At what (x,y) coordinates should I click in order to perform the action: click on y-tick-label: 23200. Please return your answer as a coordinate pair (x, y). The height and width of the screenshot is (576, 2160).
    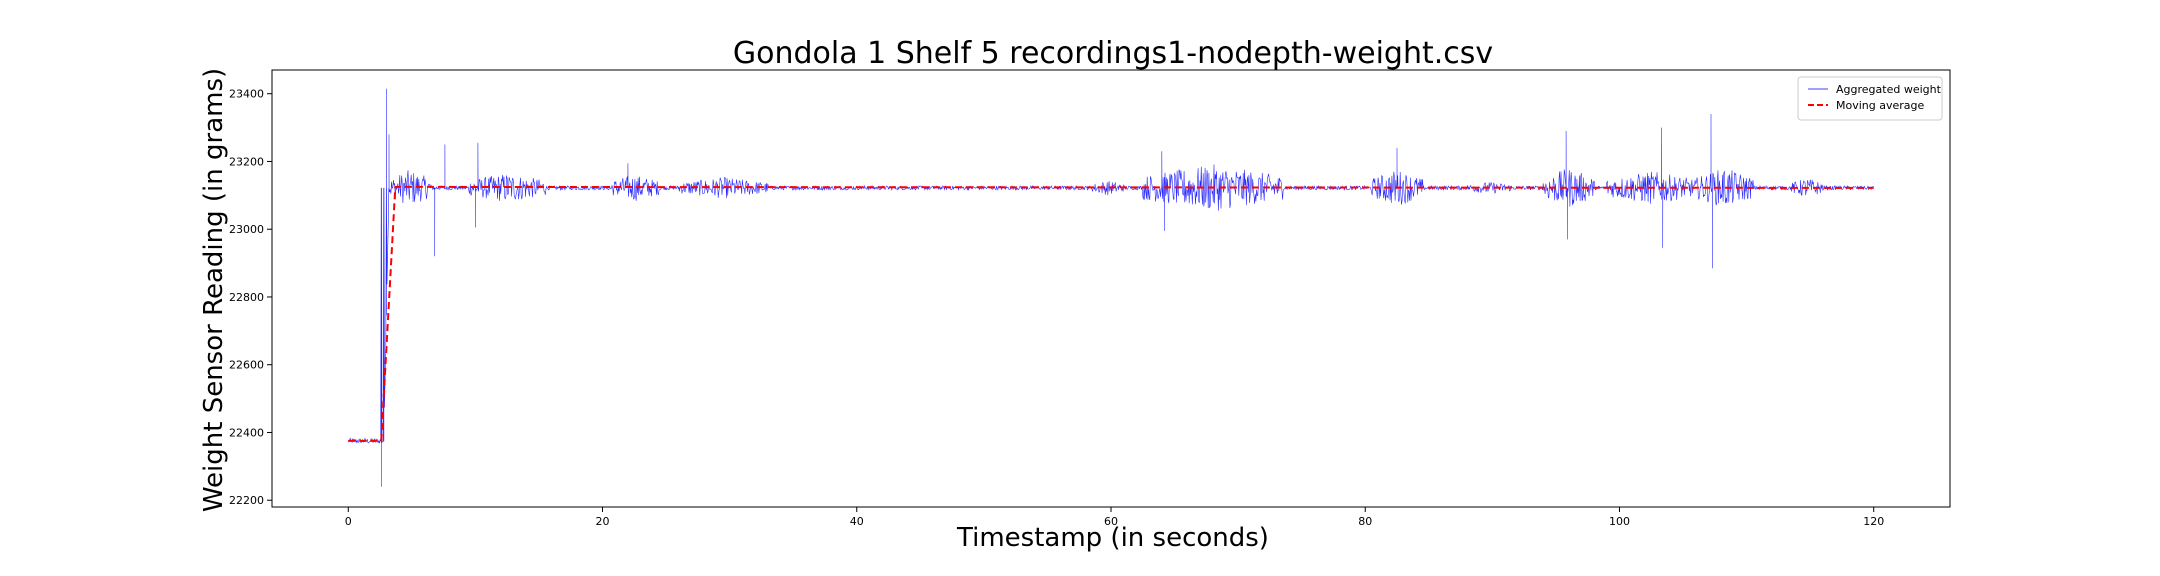
    Looking at the image, I should click on (246, 161).